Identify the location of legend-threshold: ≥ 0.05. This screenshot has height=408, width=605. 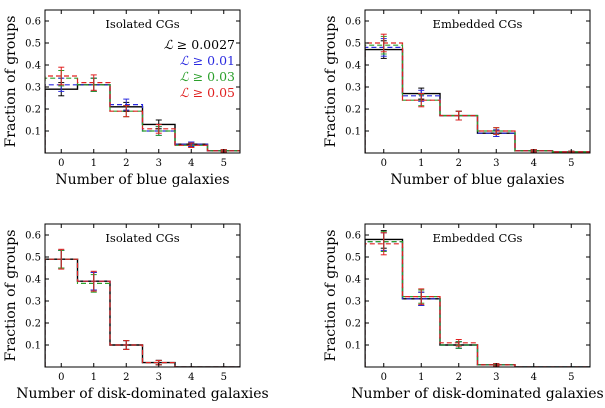
(212, 92).